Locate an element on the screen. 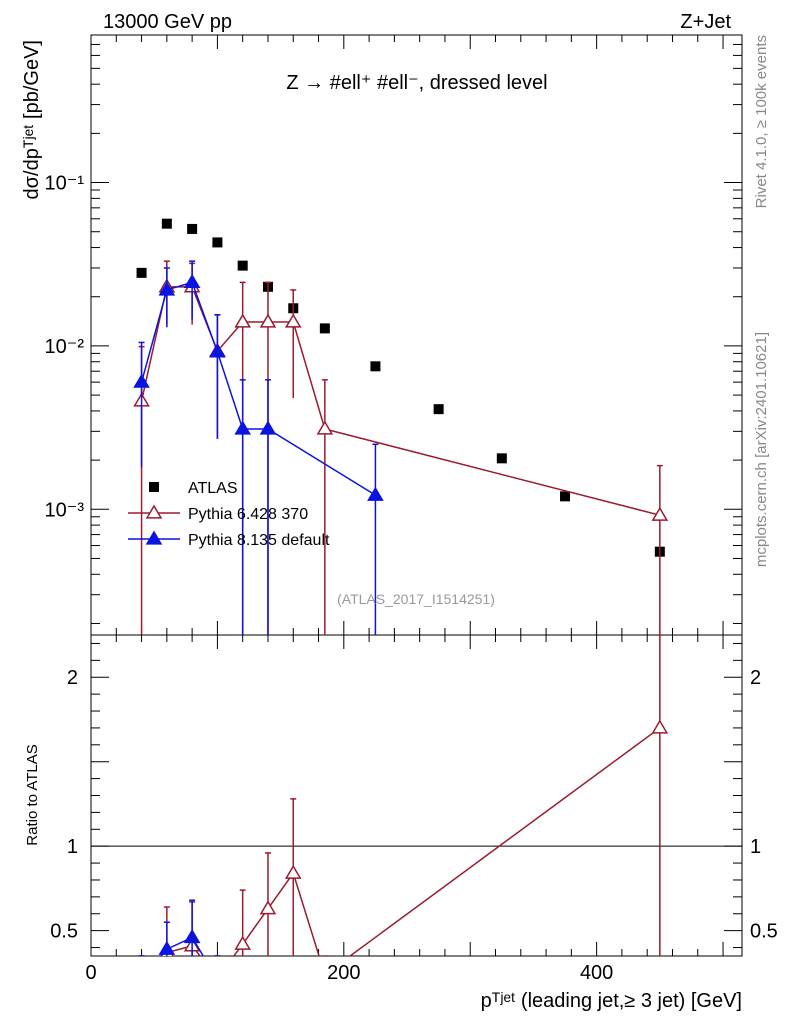 The image size is (786, 1024). y-tick-label: 10⁻¹ is located at coordinates (65, 184).